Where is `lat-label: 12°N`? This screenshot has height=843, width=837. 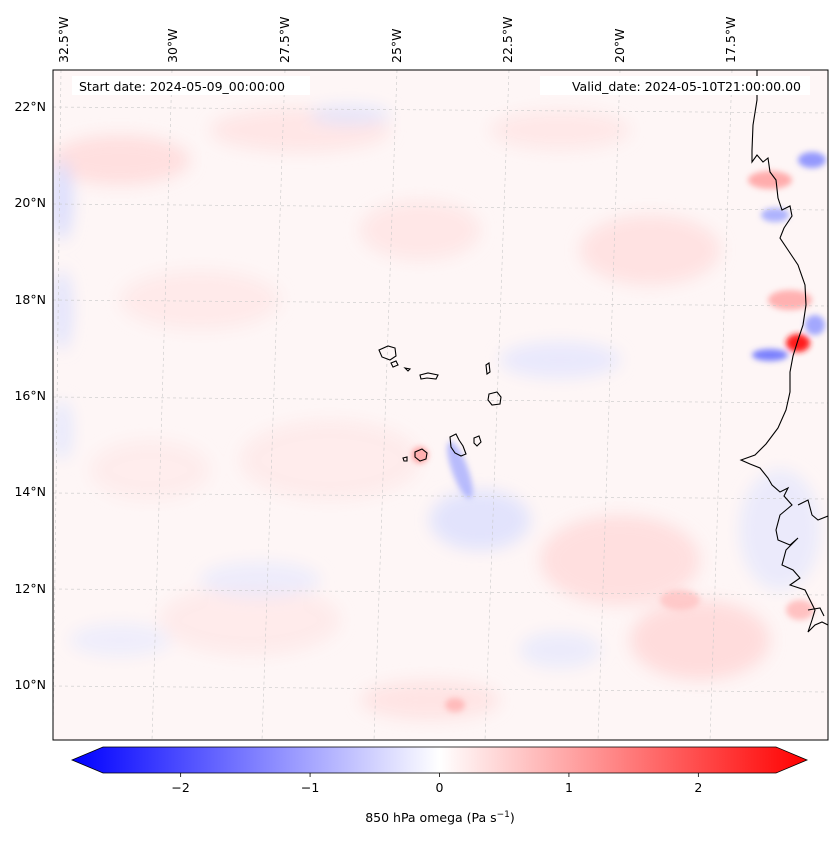 lat-label: 12°N is located at coordinates (30, 588).